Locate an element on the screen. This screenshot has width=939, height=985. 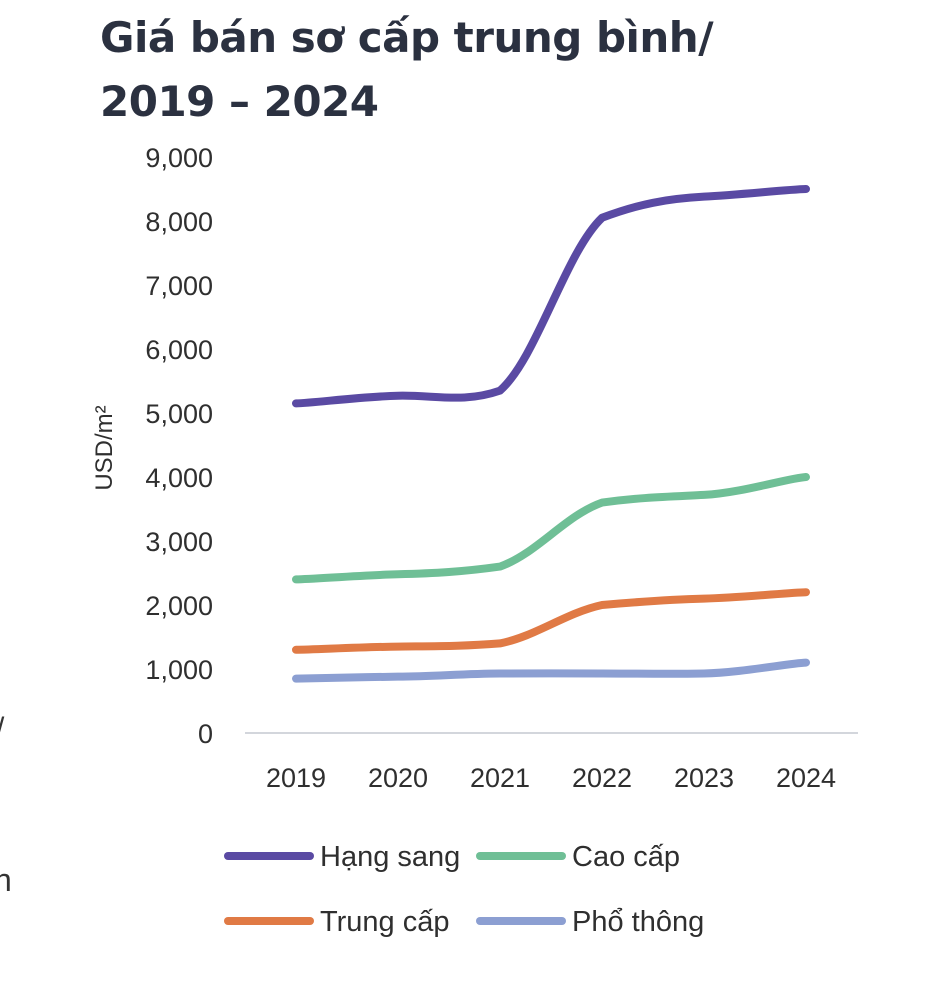
cropped-edge-mark: / is located at coordinates (2, 729).